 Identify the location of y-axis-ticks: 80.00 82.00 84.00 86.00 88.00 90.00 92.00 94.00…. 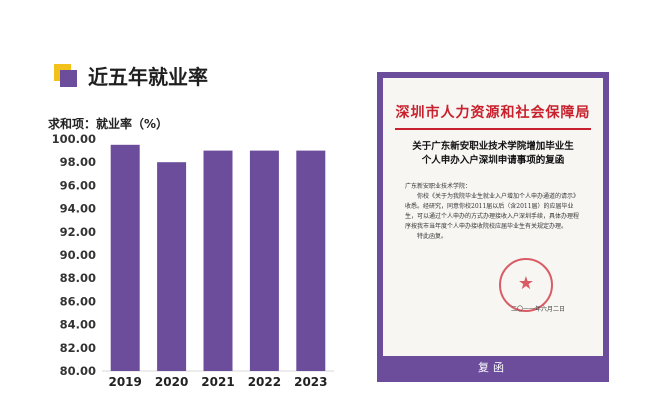
(74, 255).